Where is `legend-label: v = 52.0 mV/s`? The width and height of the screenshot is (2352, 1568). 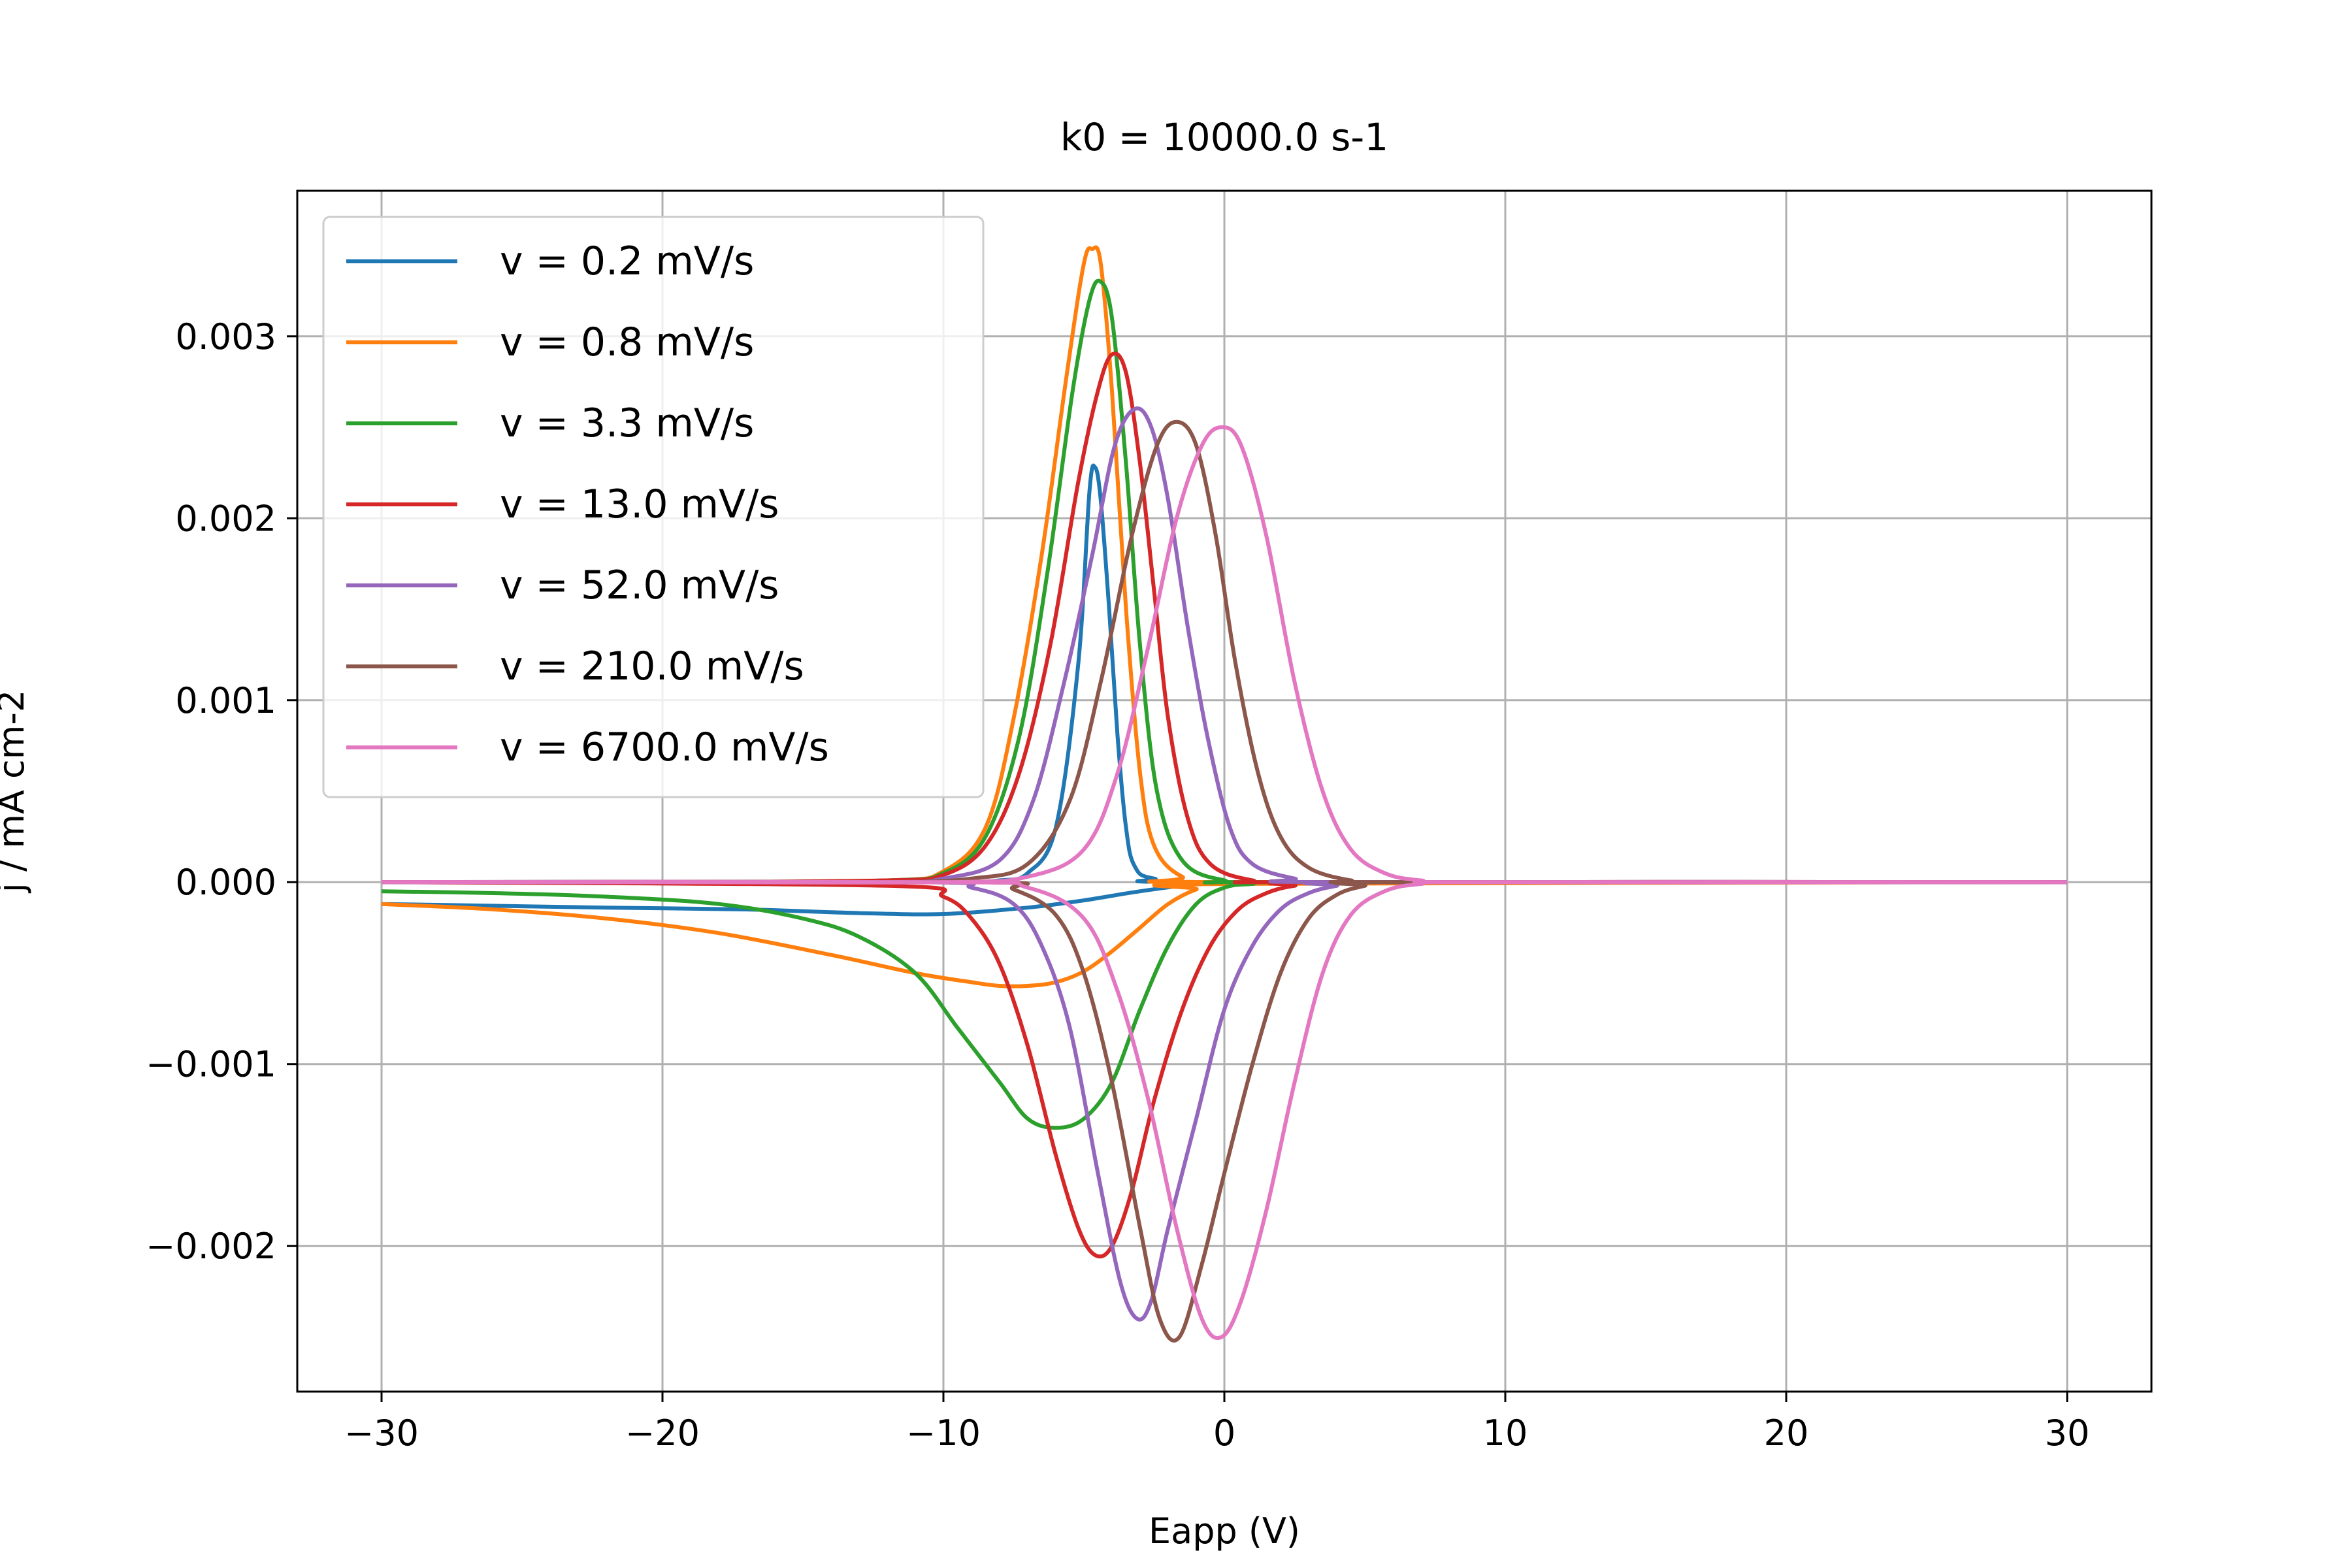
legend-label: v = 52.0 mV/s is located at coordinates (639, 585).